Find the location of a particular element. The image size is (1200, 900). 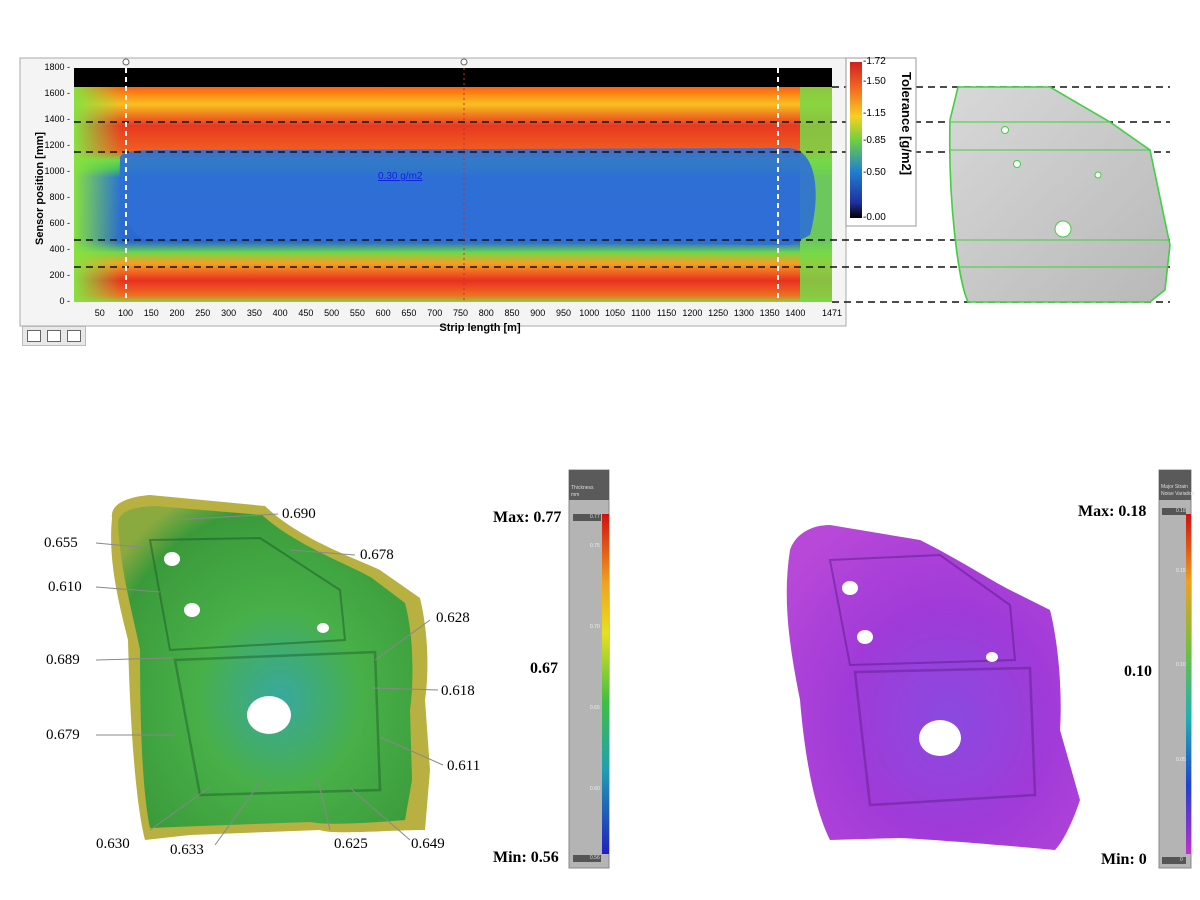

y-tick-label: 1600 - is located at coordinates (57, 93).